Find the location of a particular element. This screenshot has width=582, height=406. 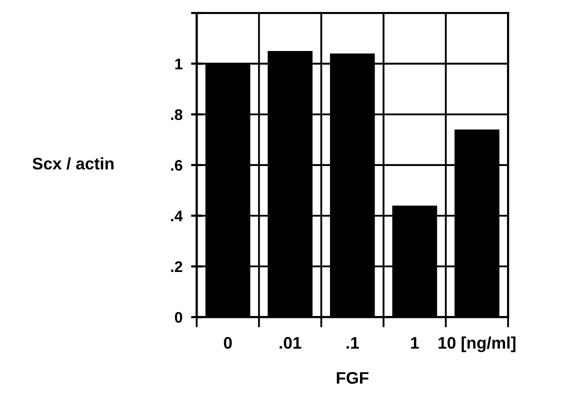

x-tick-label: .1 is located at coordinates (352, 343).